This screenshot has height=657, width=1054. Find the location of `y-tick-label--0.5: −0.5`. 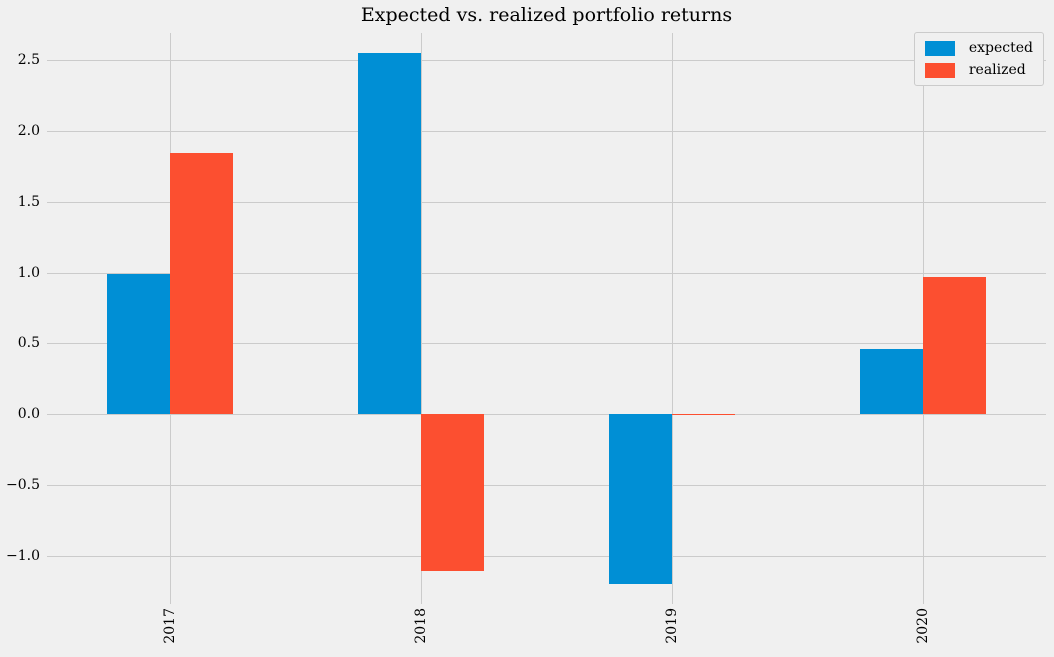

y-tick-label--0.5: −0.5 is located at coordinates (23, 485).